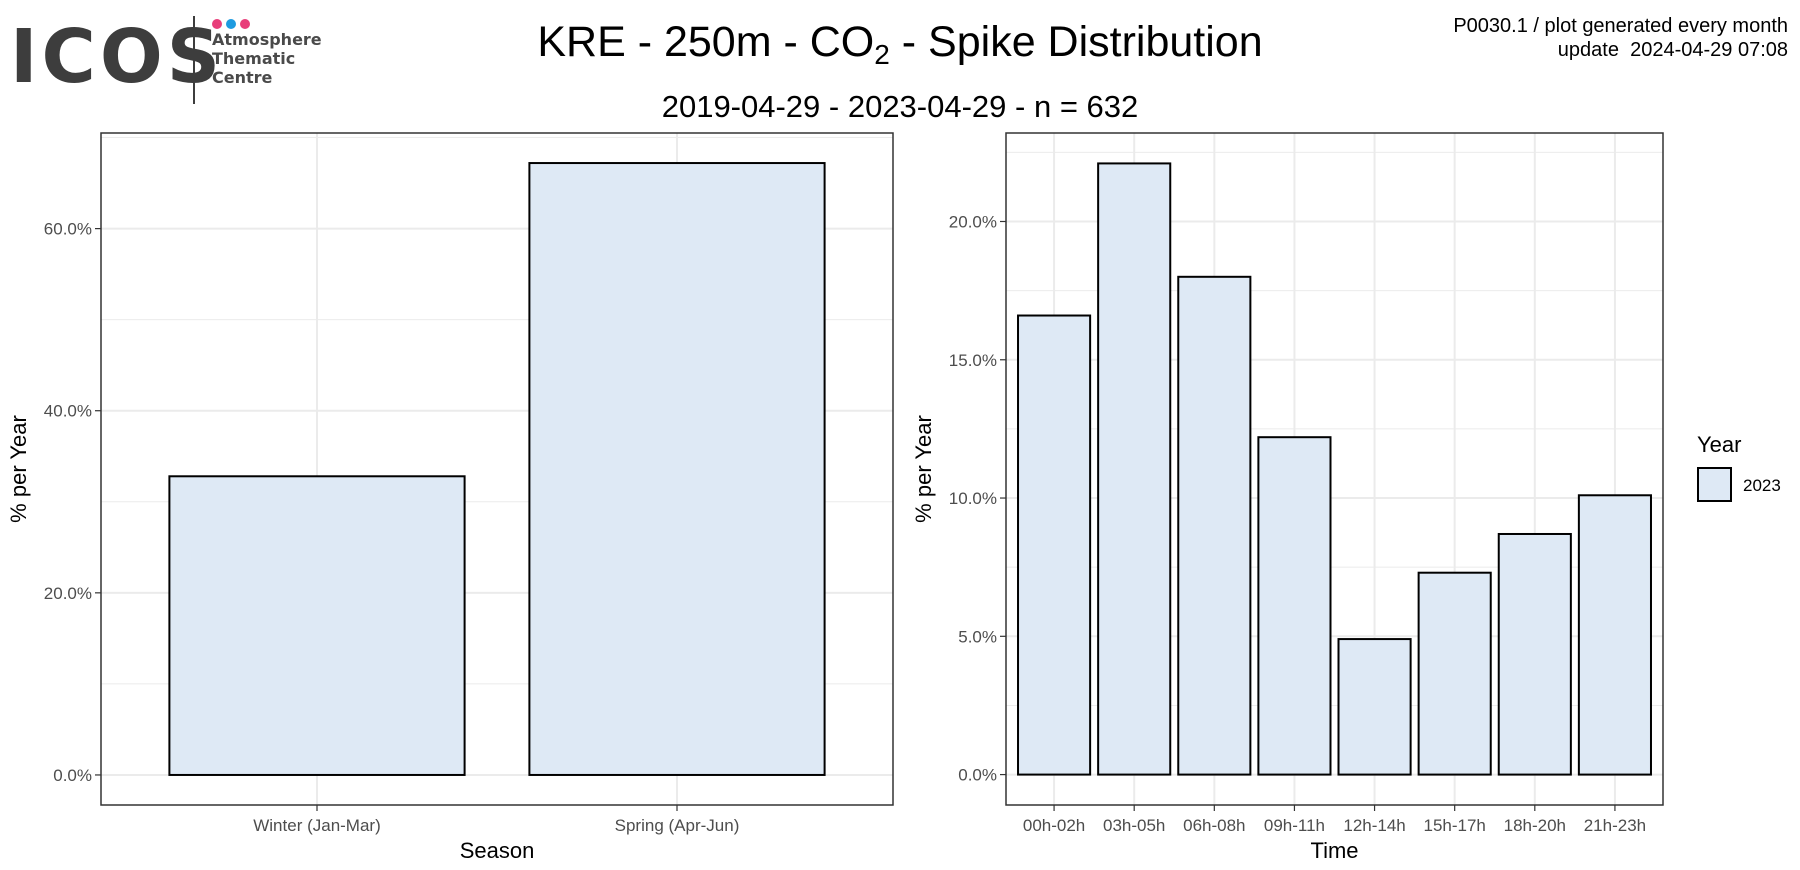 The height and width of the screenshot is (870, 1800). What do you see at coordinates (706, 42) in the screenshot?
I see `title-prefix: KRE - 250m - CO` at bounding box center [706, 42].